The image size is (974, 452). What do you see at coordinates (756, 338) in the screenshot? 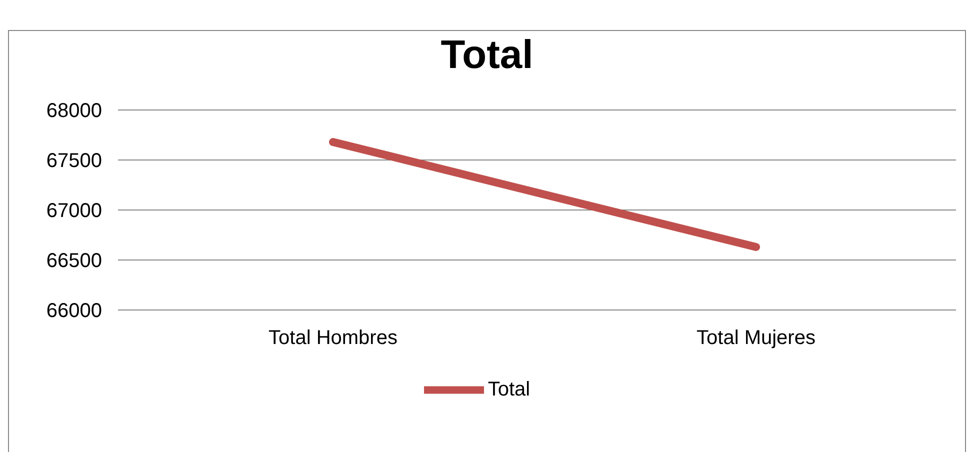
I see `x-tick-label: Total Mujeres` at bounding box center [756, 338].